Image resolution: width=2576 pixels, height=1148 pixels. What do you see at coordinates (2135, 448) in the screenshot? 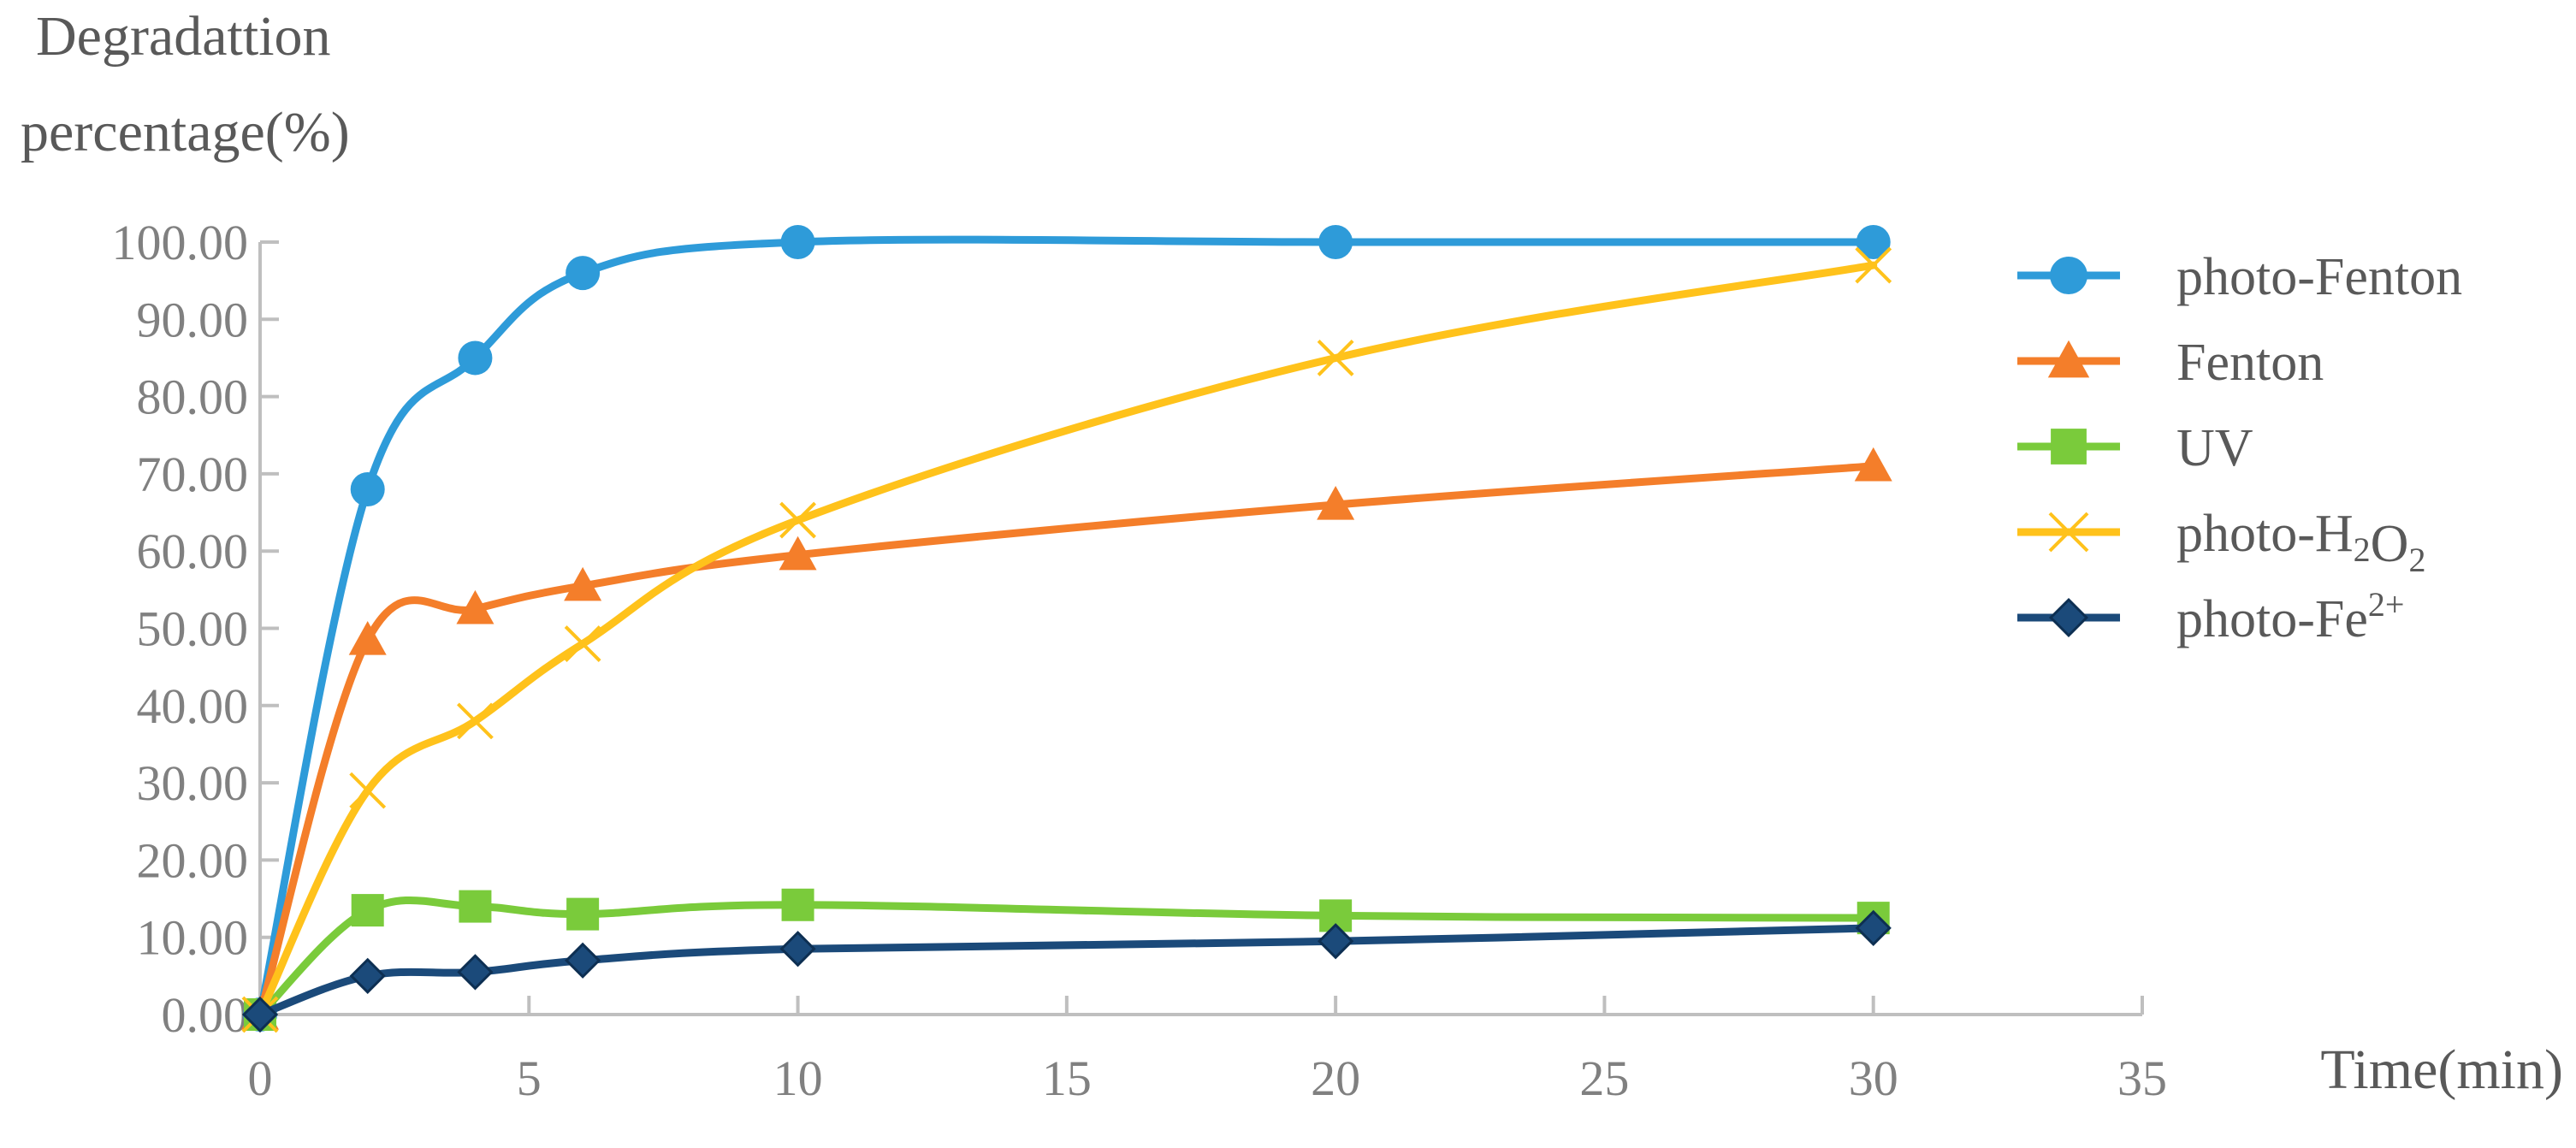
I see `legend-item-uv: UV` at bounding box center [2135, 448].